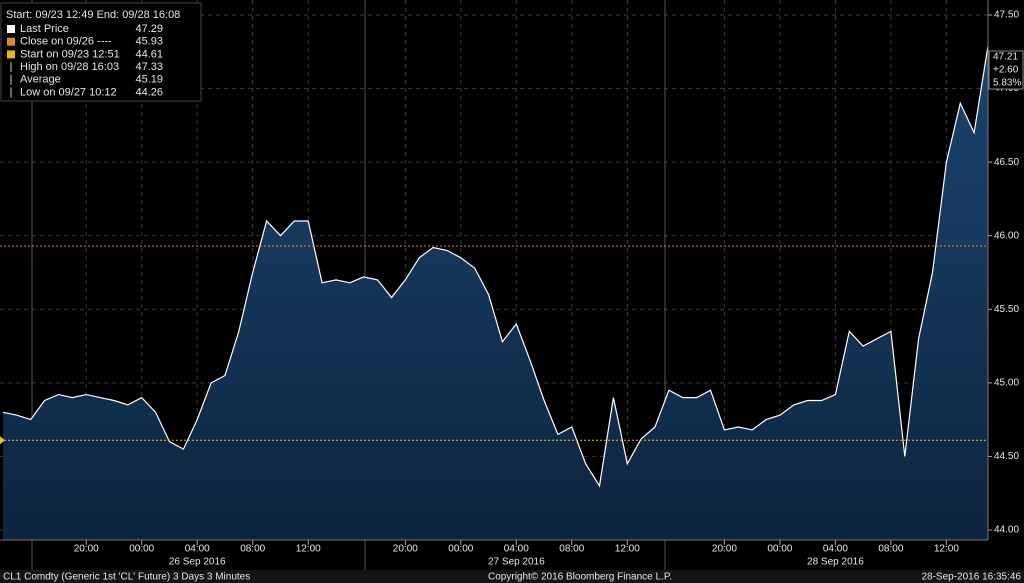 The height and width of the screenshot is (583, 1024). Describe the element at coordinates (40, 80) in the screenshot. I see `legend-label: Average` at that location.